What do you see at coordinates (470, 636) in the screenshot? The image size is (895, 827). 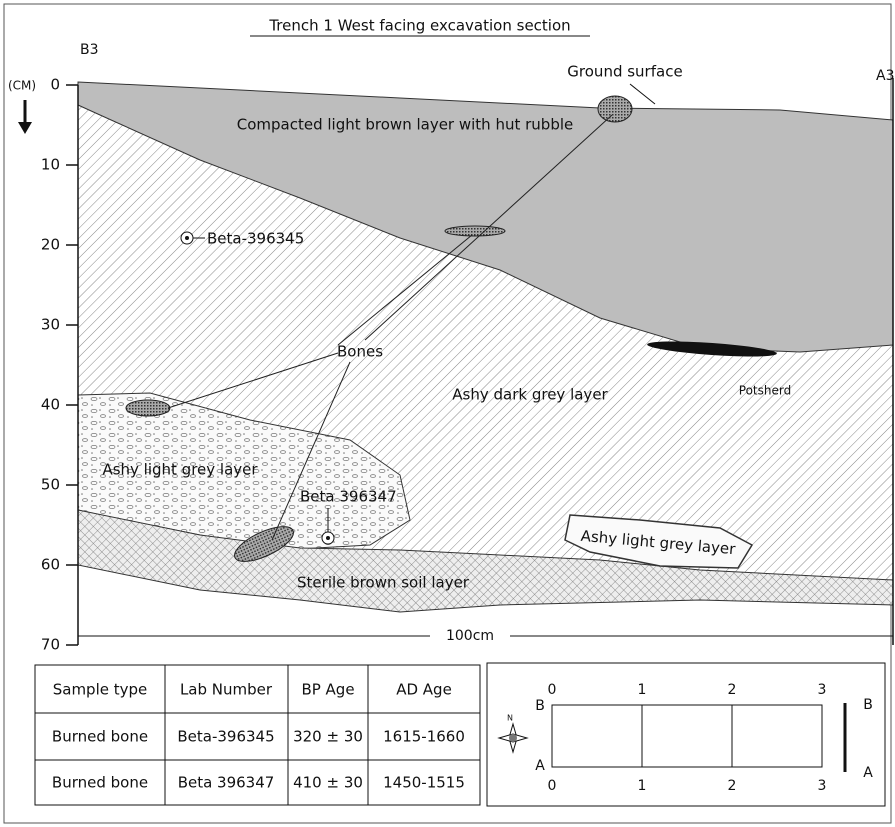 I see `width-label: 100cm` at bounding box center [470, 636].